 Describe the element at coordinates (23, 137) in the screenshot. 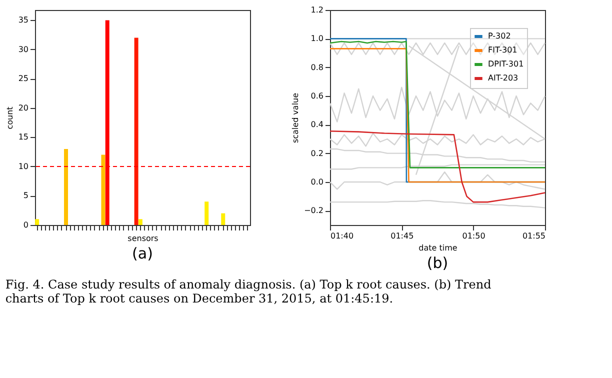

I see `y-tick-label: 15` at that location.